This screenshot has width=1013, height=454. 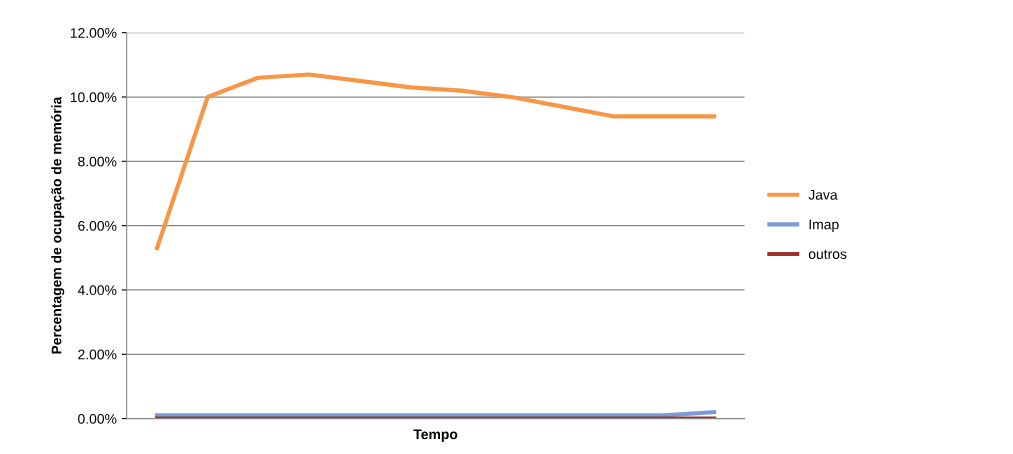 I want to click on y-tick-label: 10.00%, so click(x=93, y=97).